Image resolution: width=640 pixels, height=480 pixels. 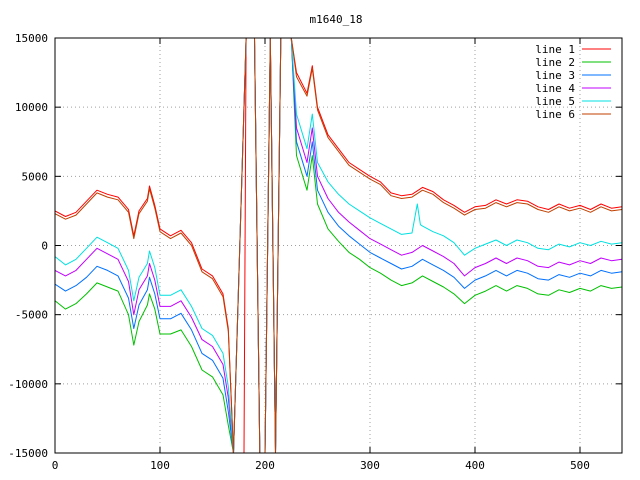 I want to click on y-tick-label: 10000, so click(x=31, y=107).